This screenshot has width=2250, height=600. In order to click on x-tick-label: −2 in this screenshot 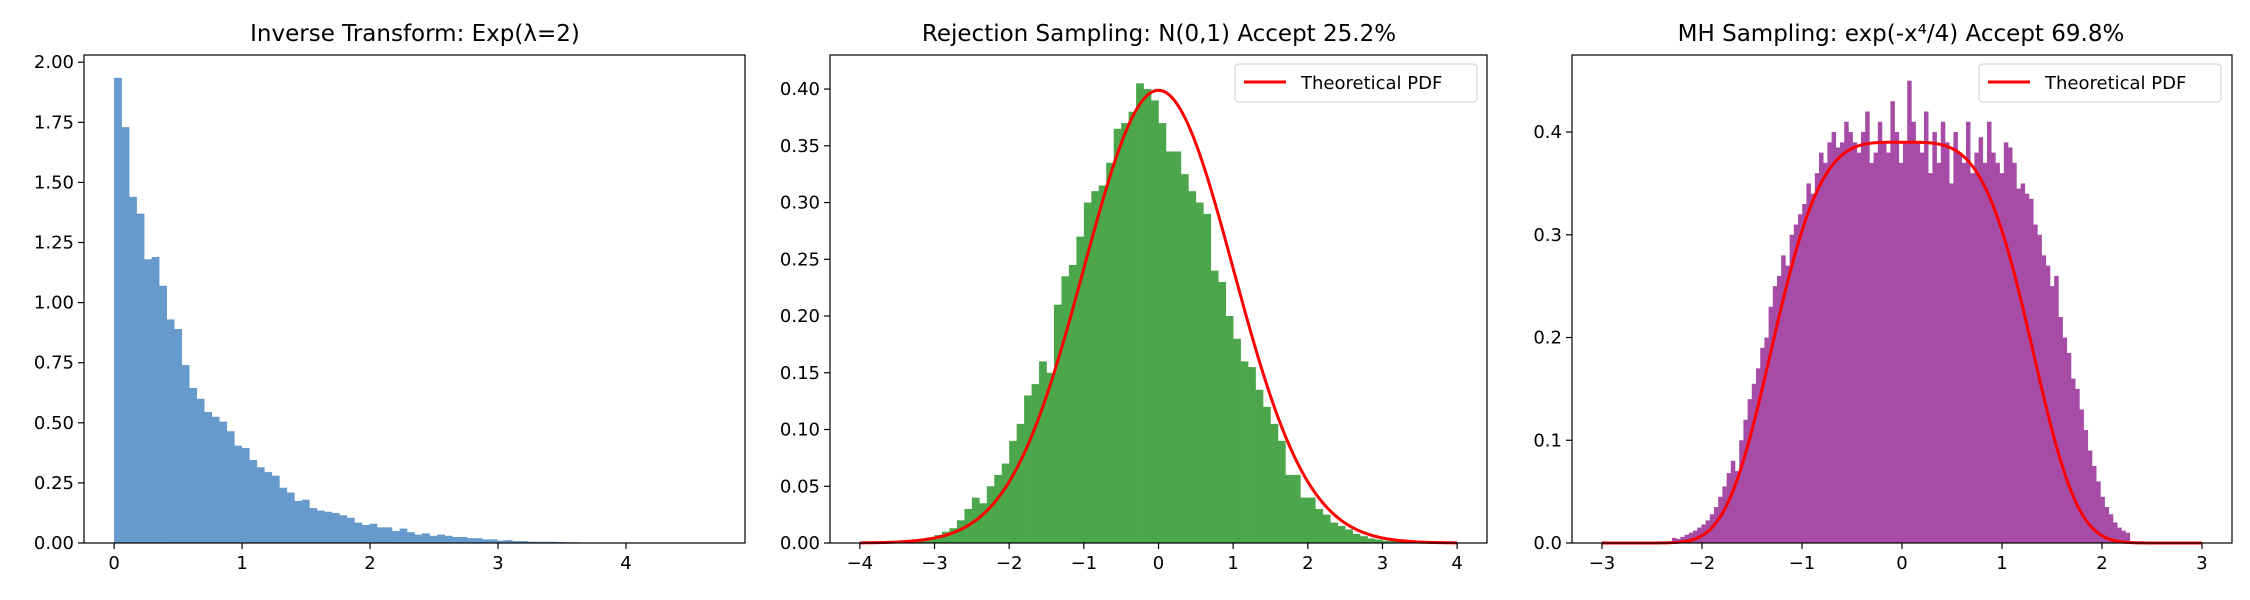, I will do `click(1009, 563)`.